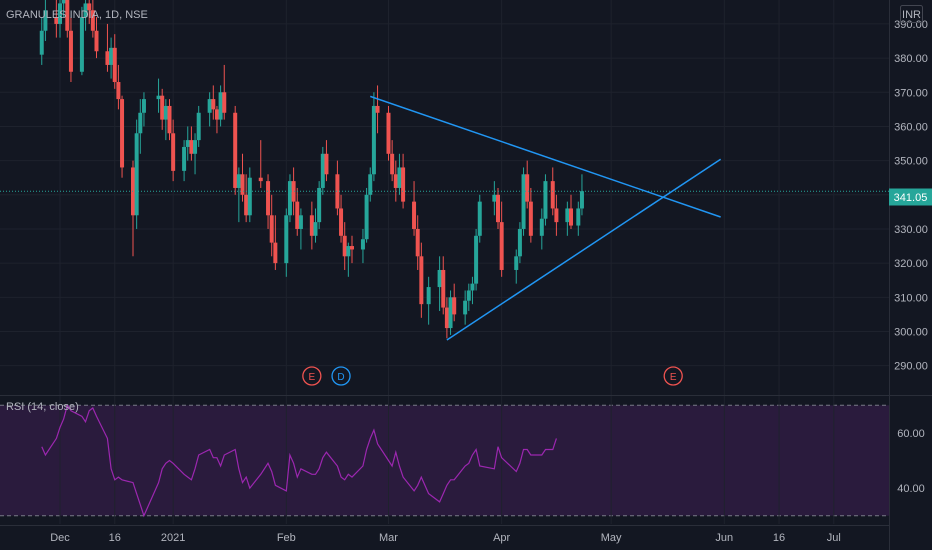  What do you see at coordinates (911, 461) in the screenshot?
I see `rsi-axis: 40.00 60.00` at bounding box center [911, 461].